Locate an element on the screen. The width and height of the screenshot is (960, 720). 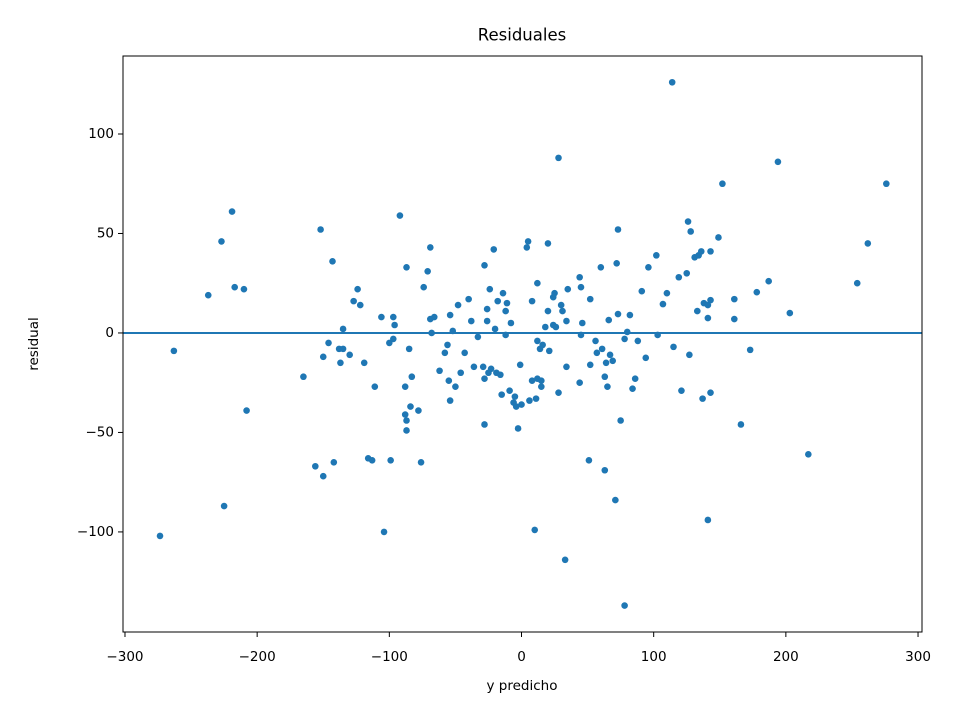
x-tick-label: 100 is located at coordinates (654, 657).